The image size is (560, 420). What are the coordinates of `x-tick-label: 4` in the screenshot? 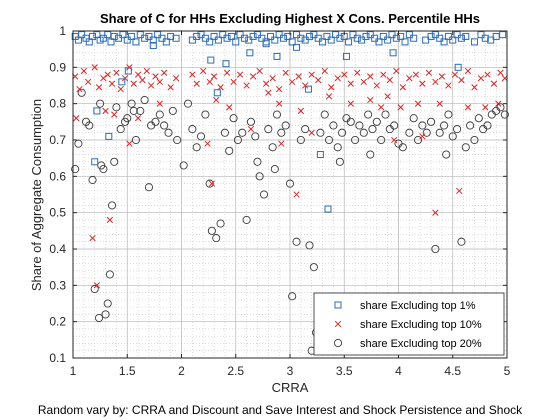 It's located at (398, 371).